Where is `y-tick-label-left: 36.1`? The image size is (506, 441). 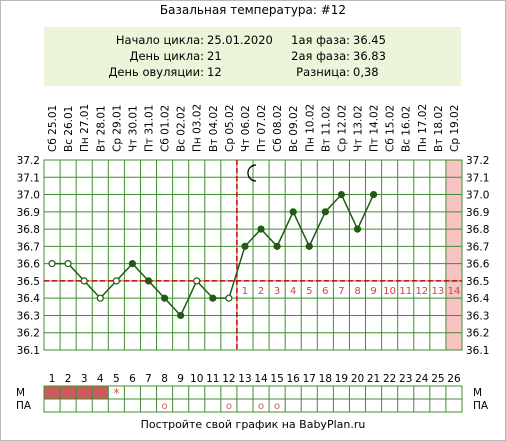
y-tick-label-left: 36.1 is located at coordinates (28, 351).